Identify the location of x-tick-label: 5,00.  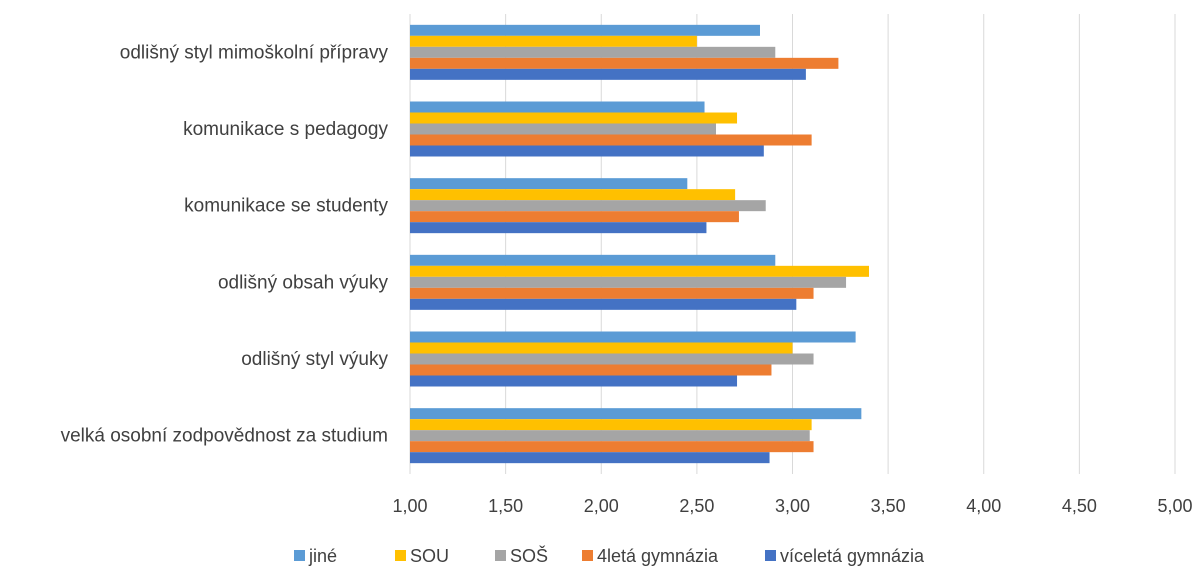
(1174, 506).